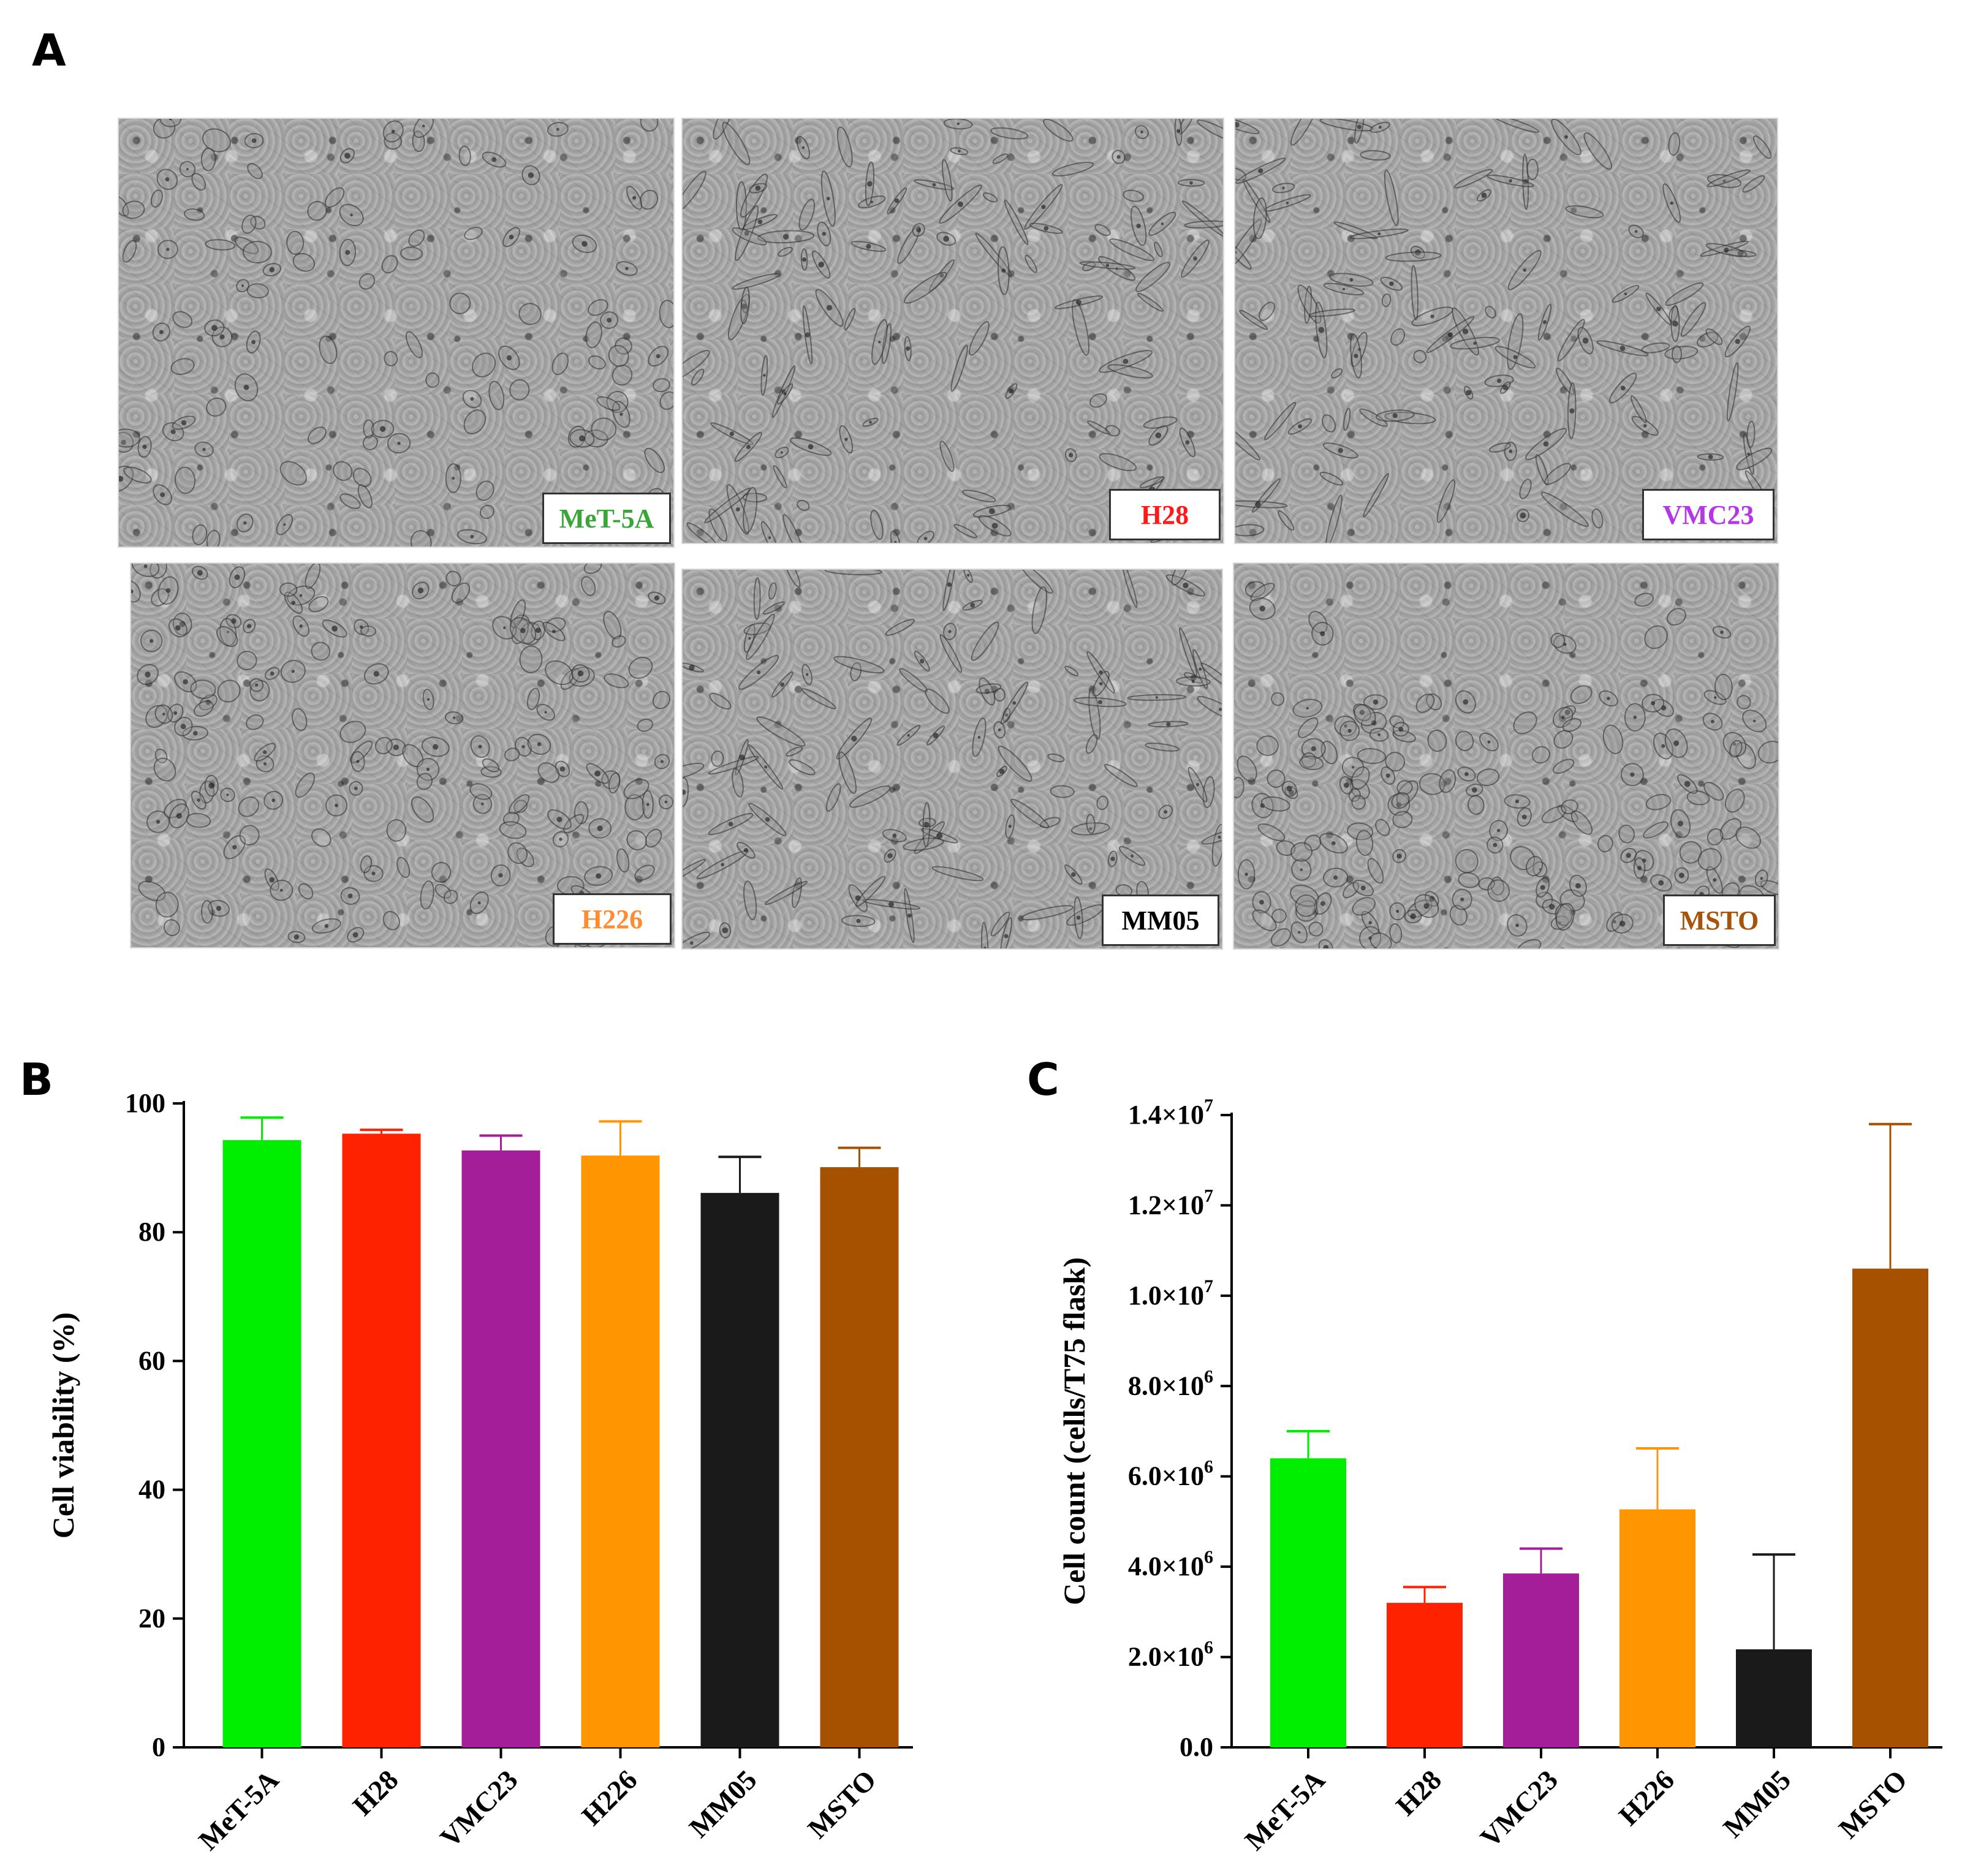  Describe the element at coordinates (1170, 1655) in the screenshot. I see `y-tick-label: 2.0×10⁶` at that location.